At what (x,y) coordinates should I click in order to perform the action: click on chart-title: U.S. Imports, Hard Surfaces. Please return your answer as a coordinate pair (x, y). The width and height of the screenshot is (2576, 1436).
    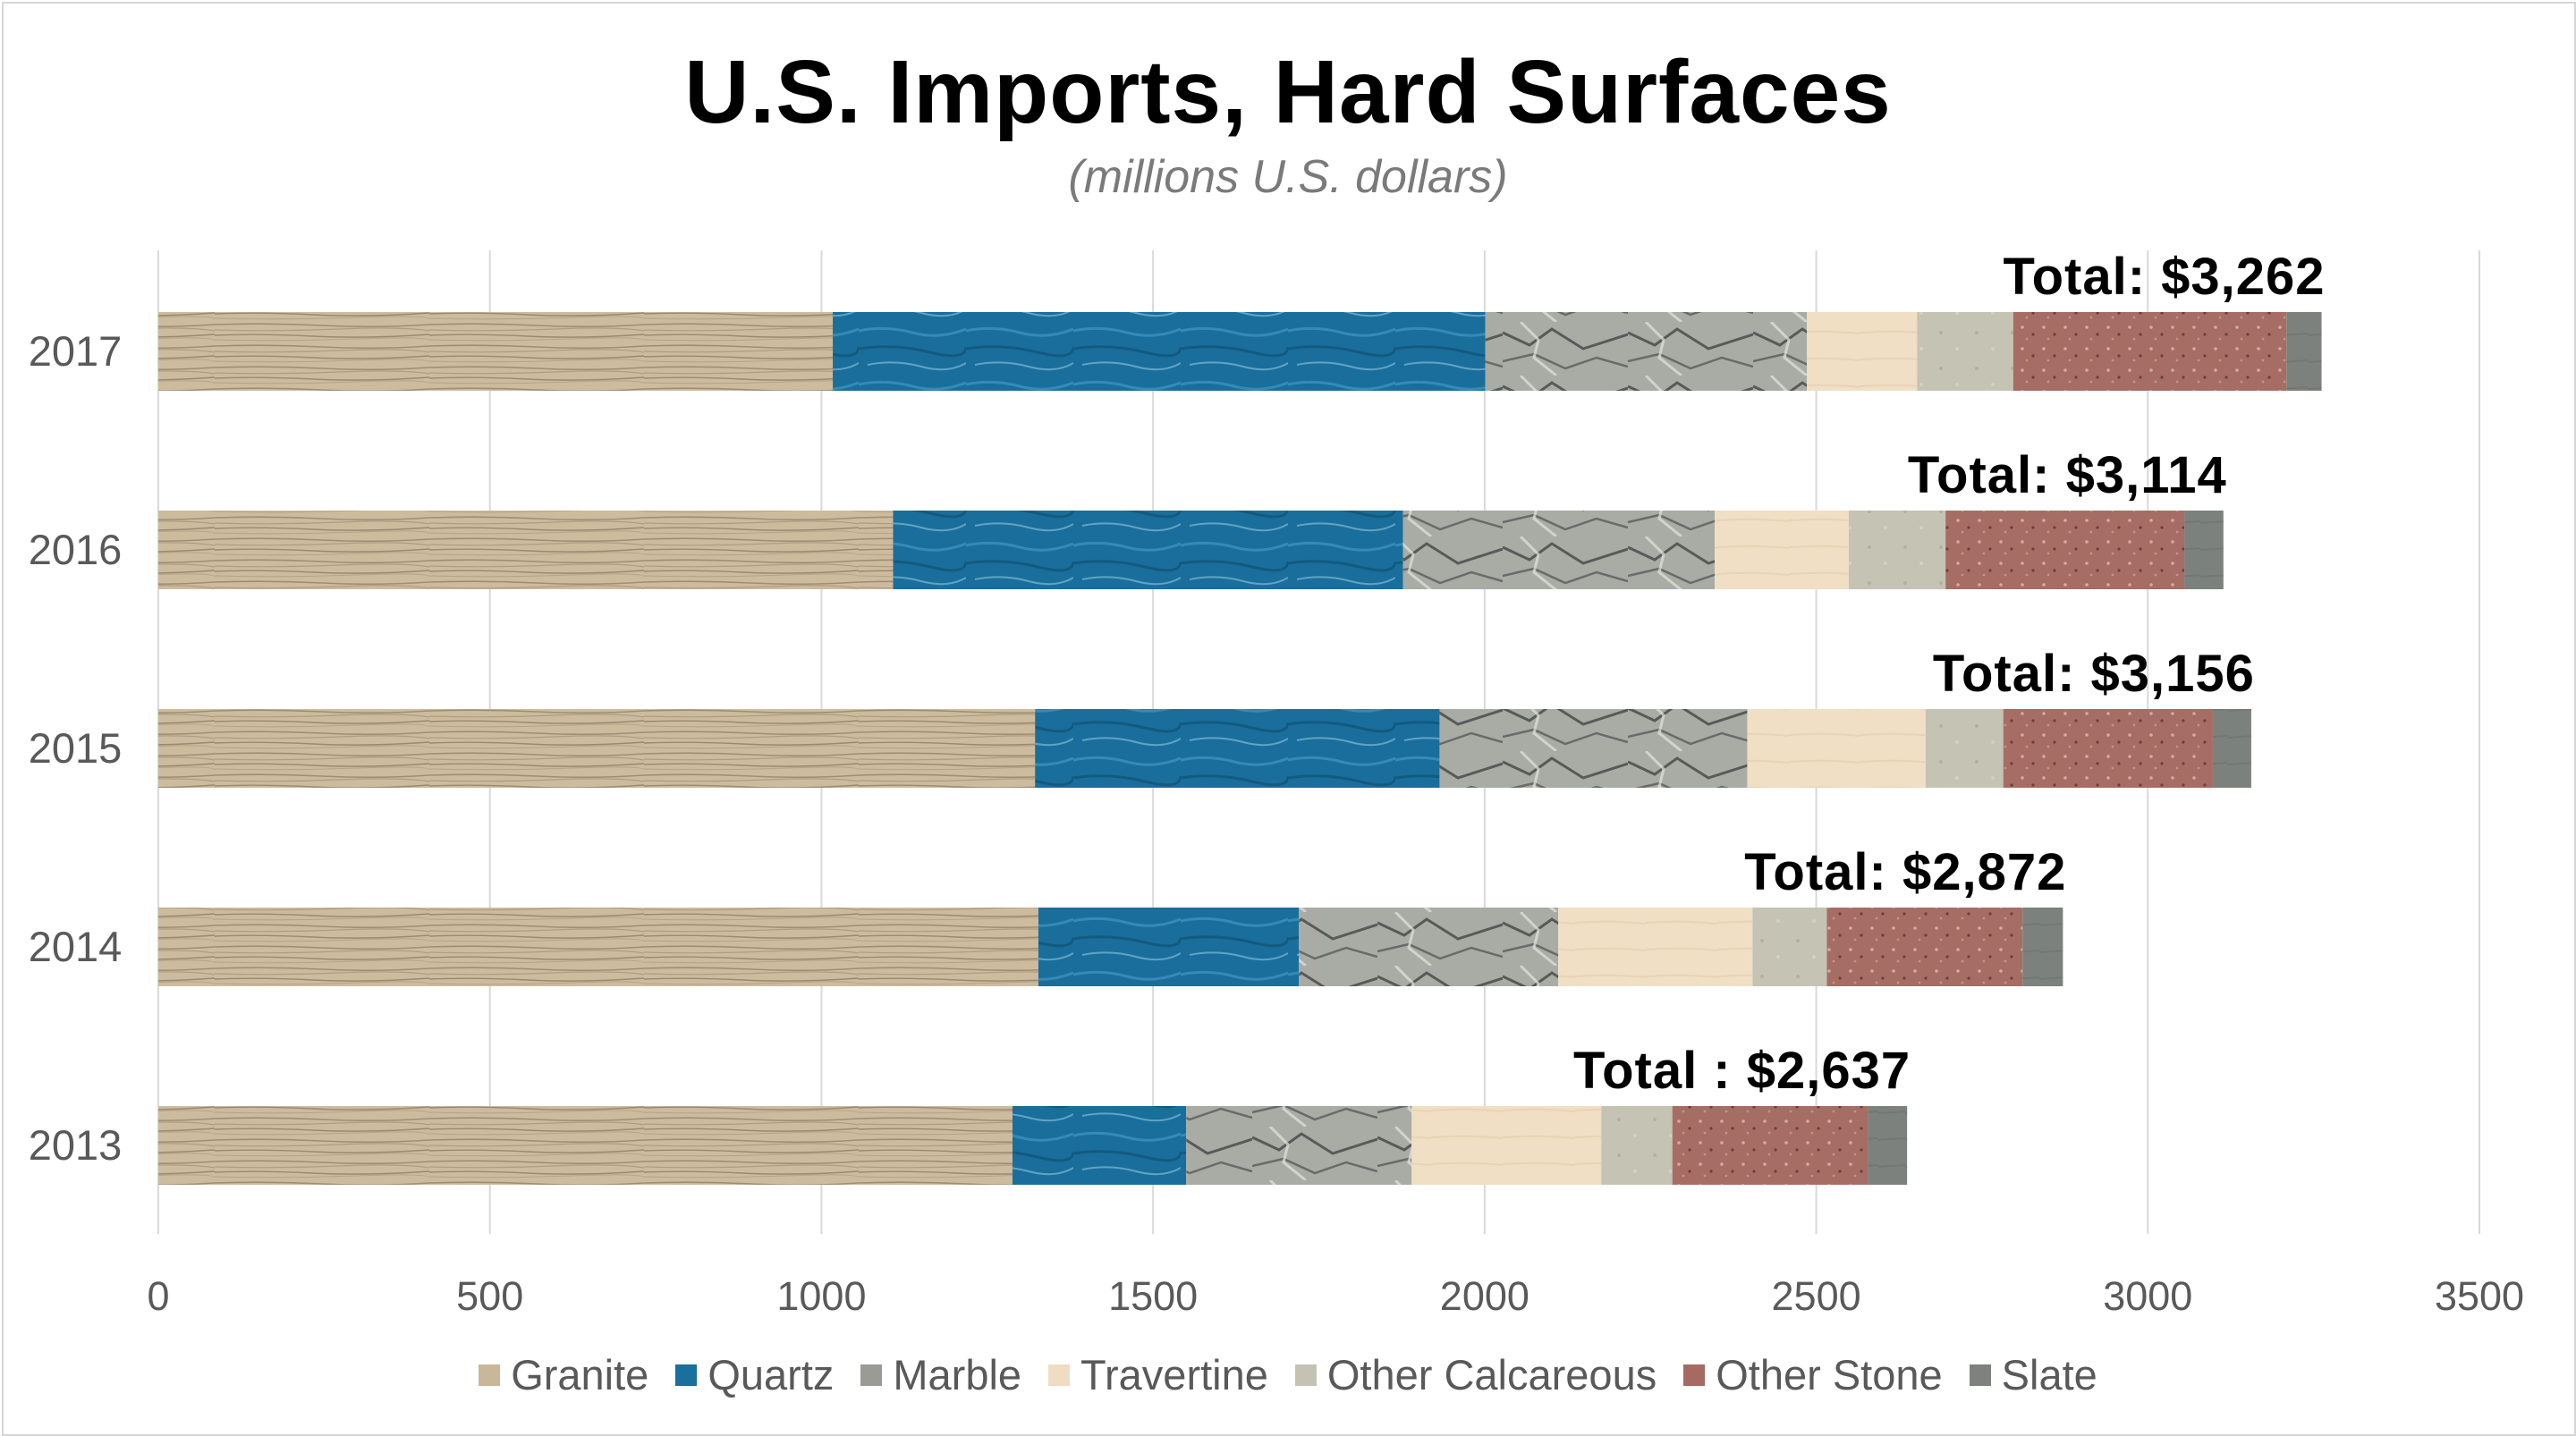
    Looking at the image, I should click on (1288, 92).